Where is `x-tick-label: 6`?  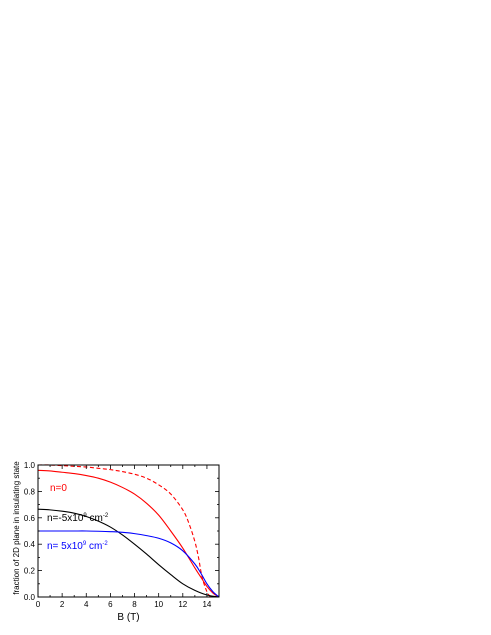
x-tick-label: 6 is located at coordinates (110, 604).